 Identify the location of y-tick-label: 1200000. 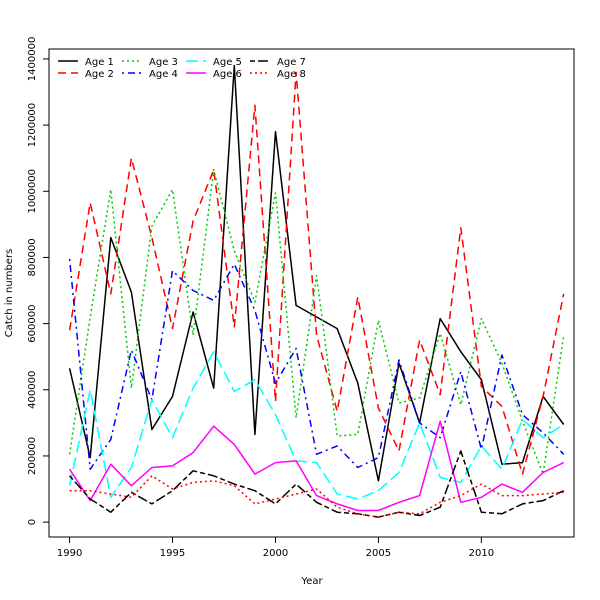
(32, 125).